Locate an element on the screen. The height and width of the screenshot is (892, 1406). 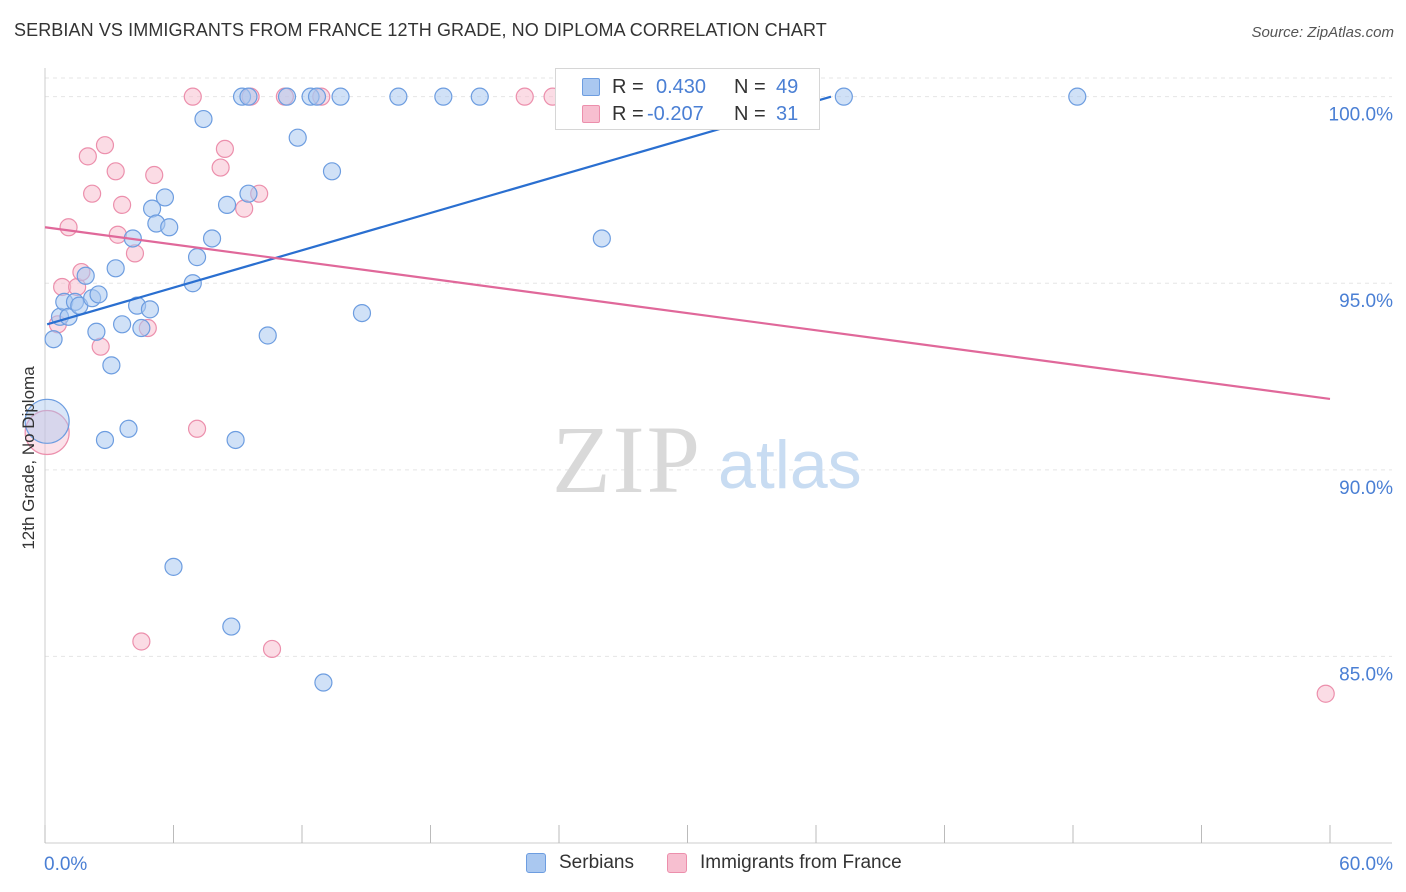
legend-row-serbians: R = 0.430 N = 49 is located at coordinates (687, 87).